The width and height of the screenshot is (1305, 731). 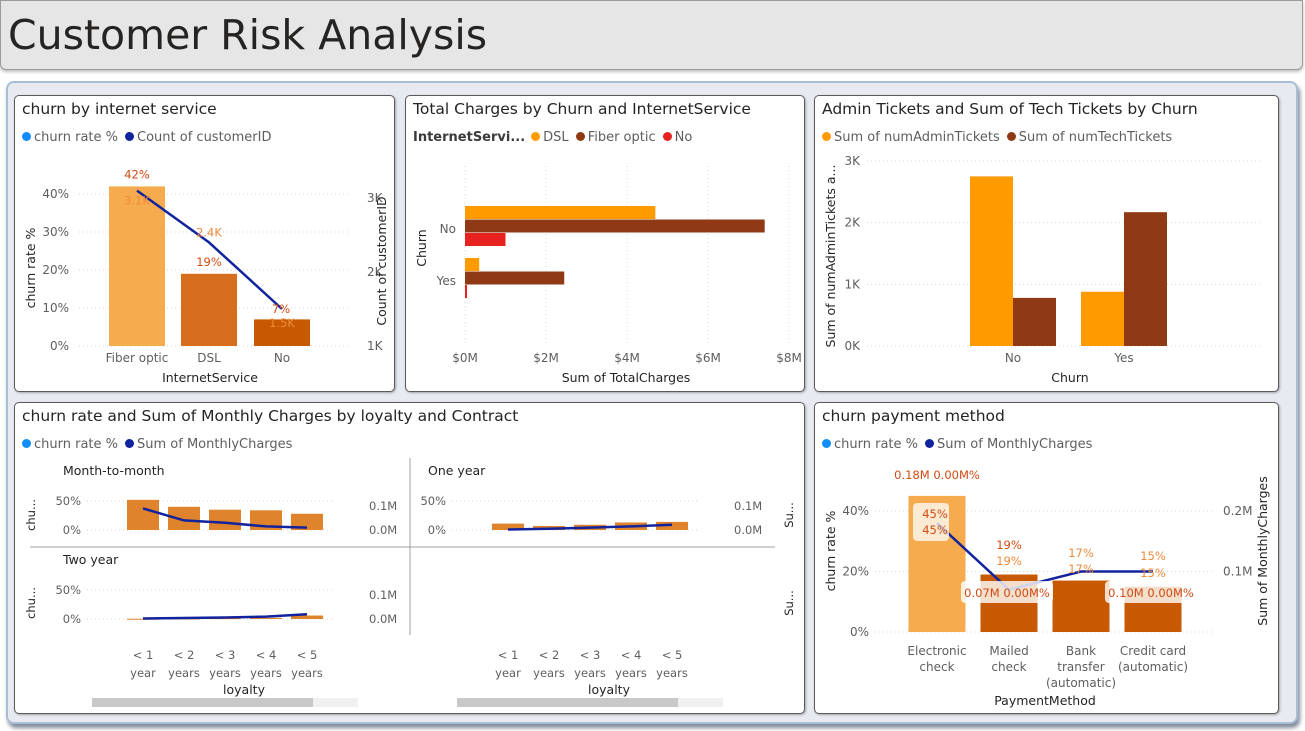 I want to click on x-tick-label: $0M, so click(x=465, y=358).